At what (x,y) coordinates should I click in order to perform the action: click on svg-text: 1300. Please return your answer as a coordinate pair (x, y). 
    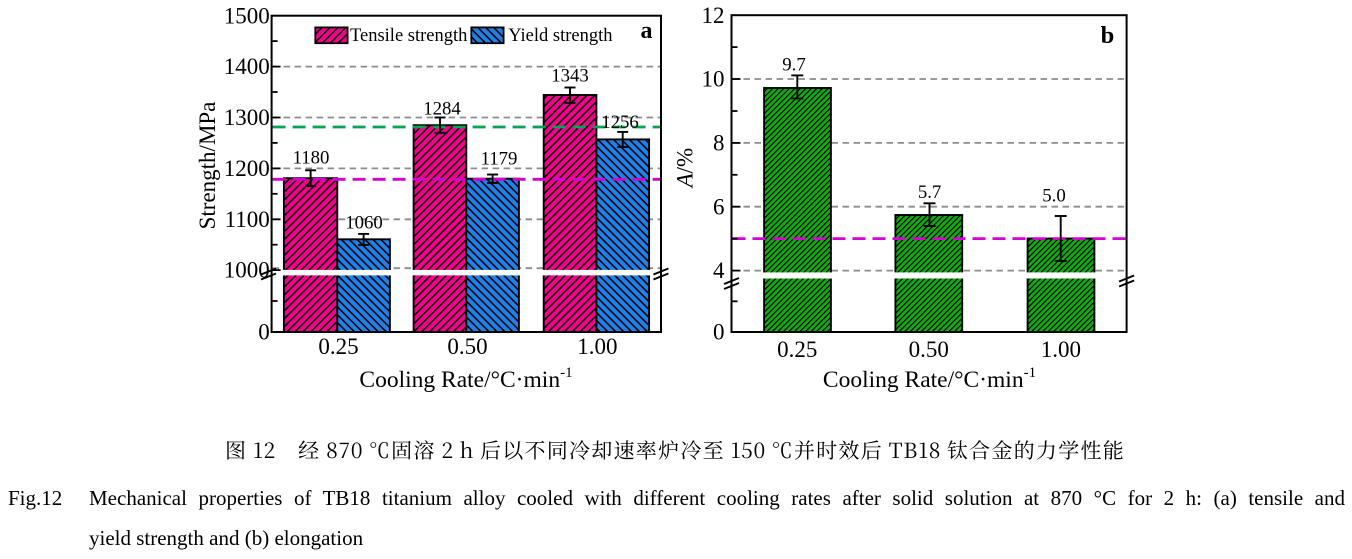
    Looking at the image, I should click on (247, 117).